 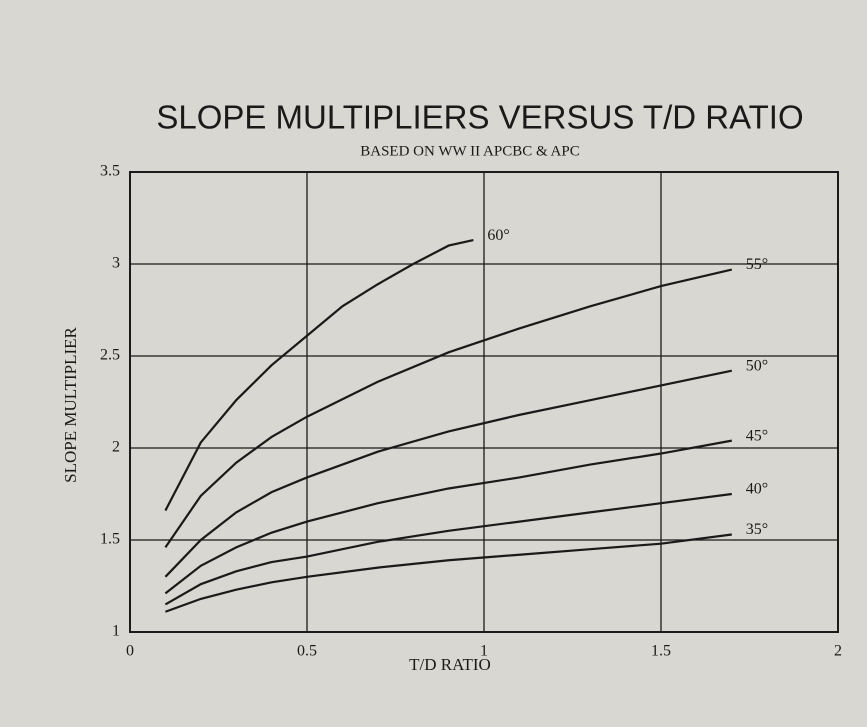 What do you see at coordinates (479, 117) in the screenshot?
I see `chart-title: SLOPE MULTIPLIERS VERSUS T/D RATIO` at bounding box center [479, 117].